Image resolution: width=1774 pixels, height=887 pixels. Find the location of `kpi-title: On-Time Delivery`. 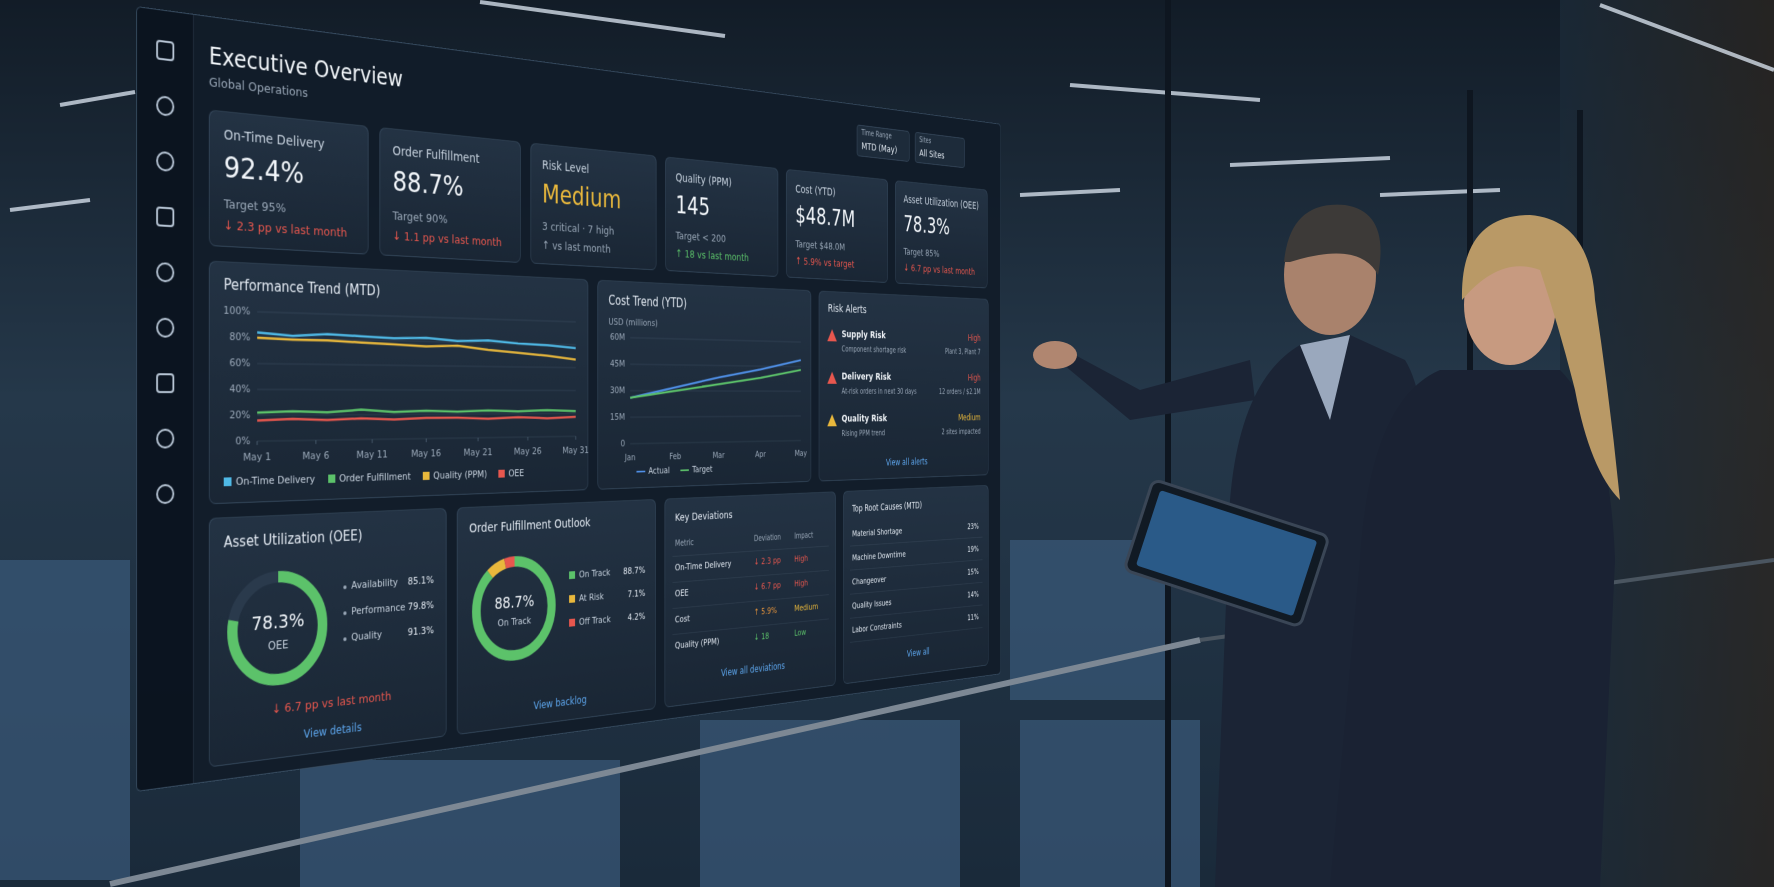

kpi-title: On-Time Delivery is located at coordinates (274, 140).